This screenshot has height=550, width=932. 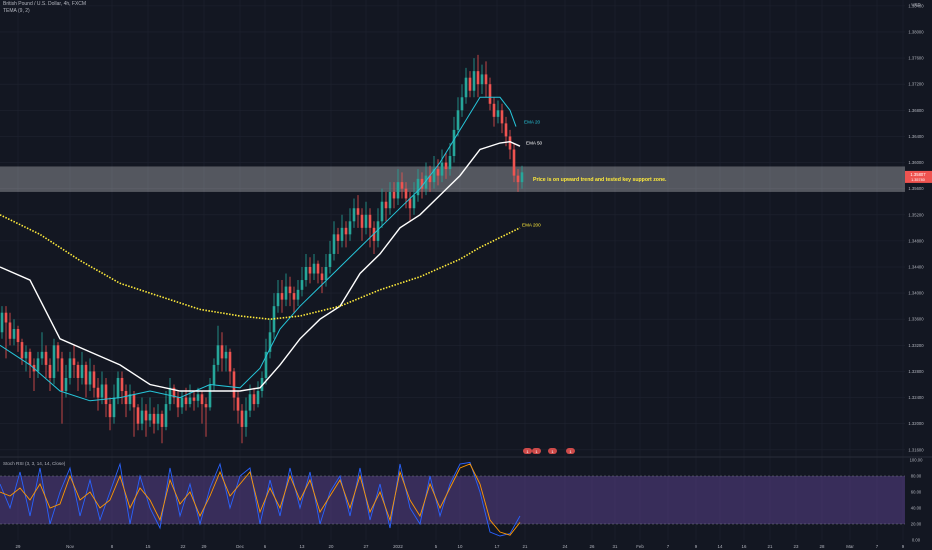 What do you see at coordinates (877, 546) in the screenshot?
I see `time-tick-label: 7` at bounding box center [877, 546].